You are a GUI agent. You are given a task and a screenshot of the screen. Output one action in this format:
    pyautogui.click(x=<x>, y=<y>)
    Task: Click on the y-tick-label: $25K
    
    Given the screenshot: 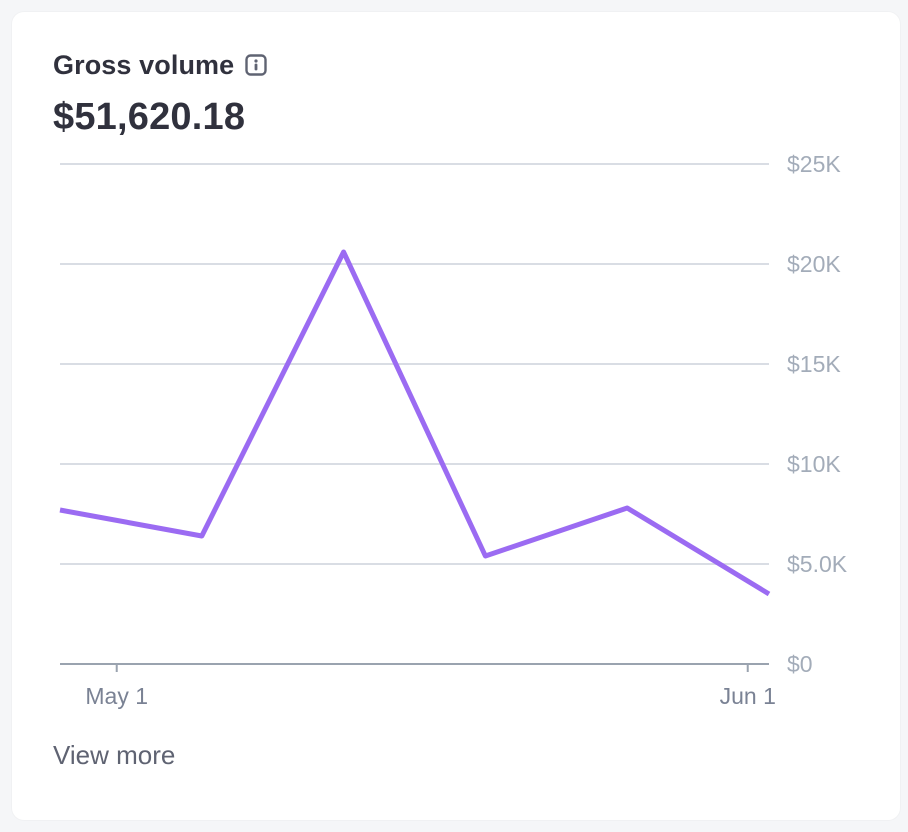 What is the action you would take?
    pyautogui.click(x=814, y=164)
    